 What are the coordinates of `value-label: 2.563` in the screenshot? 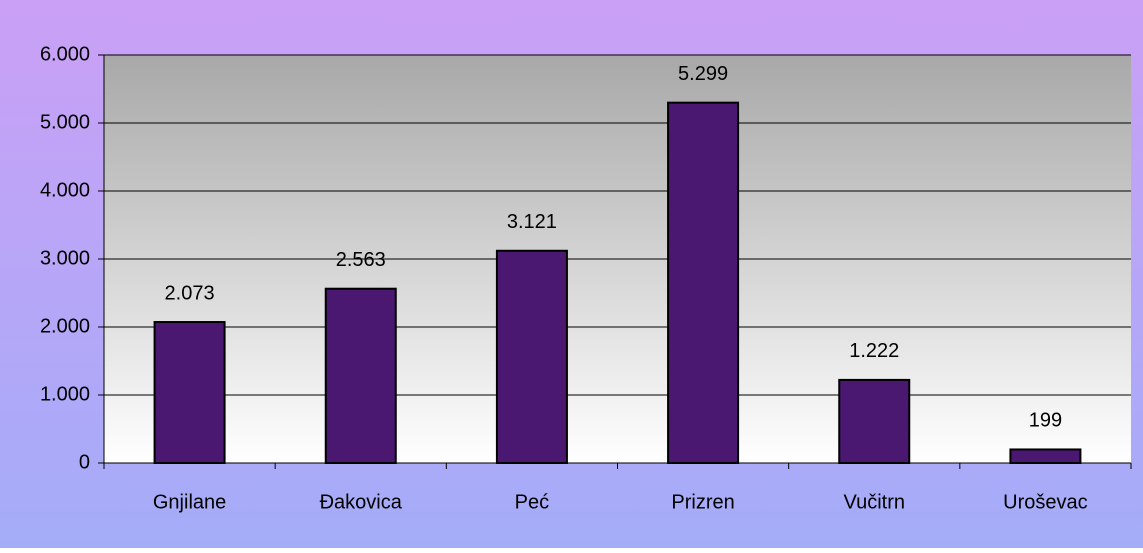 It's located at (361, 260).